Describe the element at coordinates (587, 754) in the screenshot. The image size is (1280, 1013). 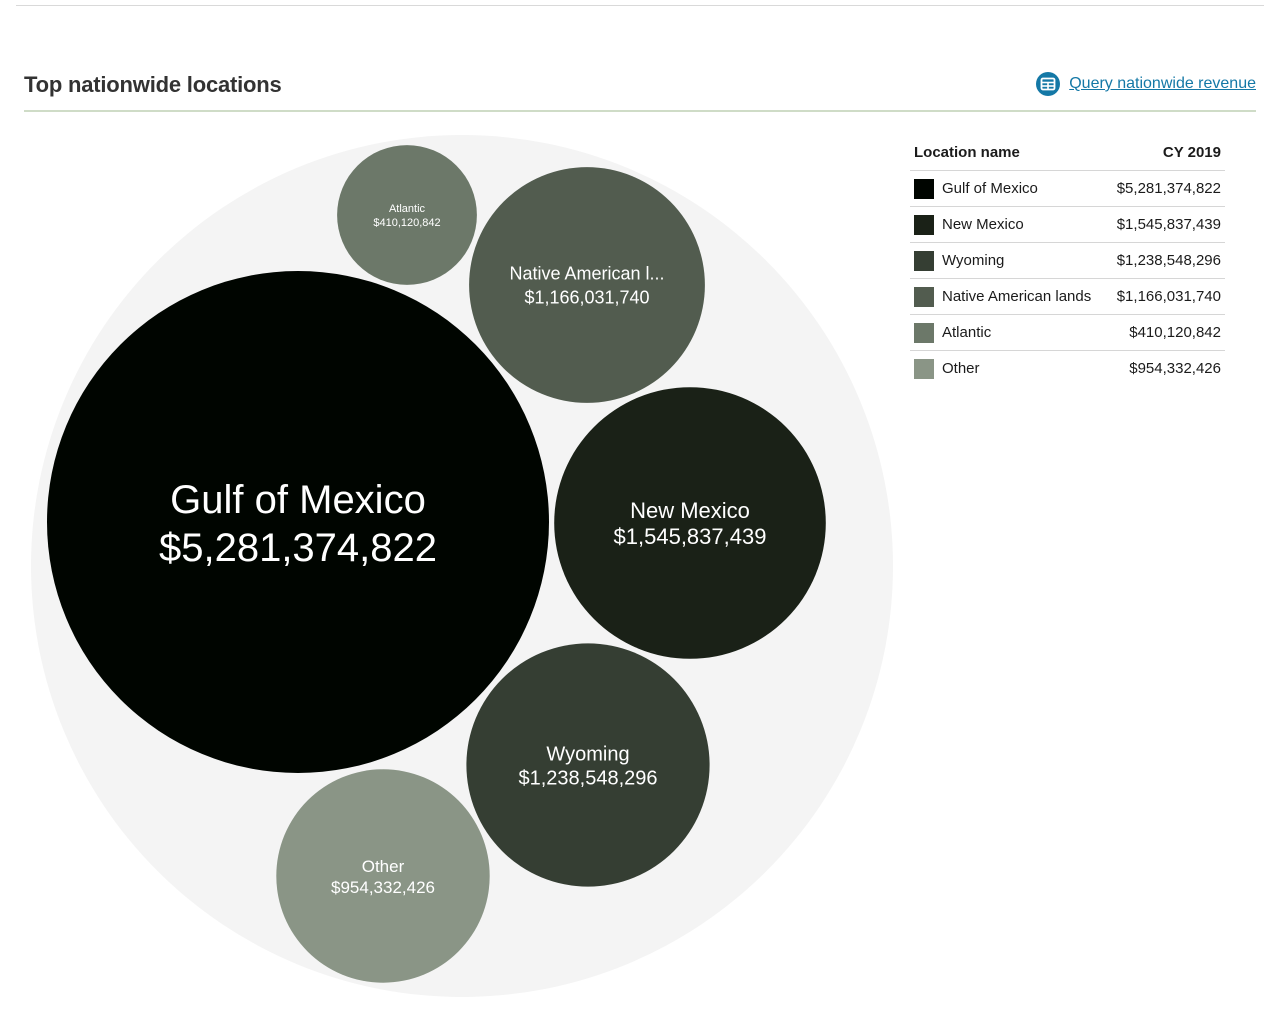
I see `bubble-label-wyoming: Wyoming` at that location.